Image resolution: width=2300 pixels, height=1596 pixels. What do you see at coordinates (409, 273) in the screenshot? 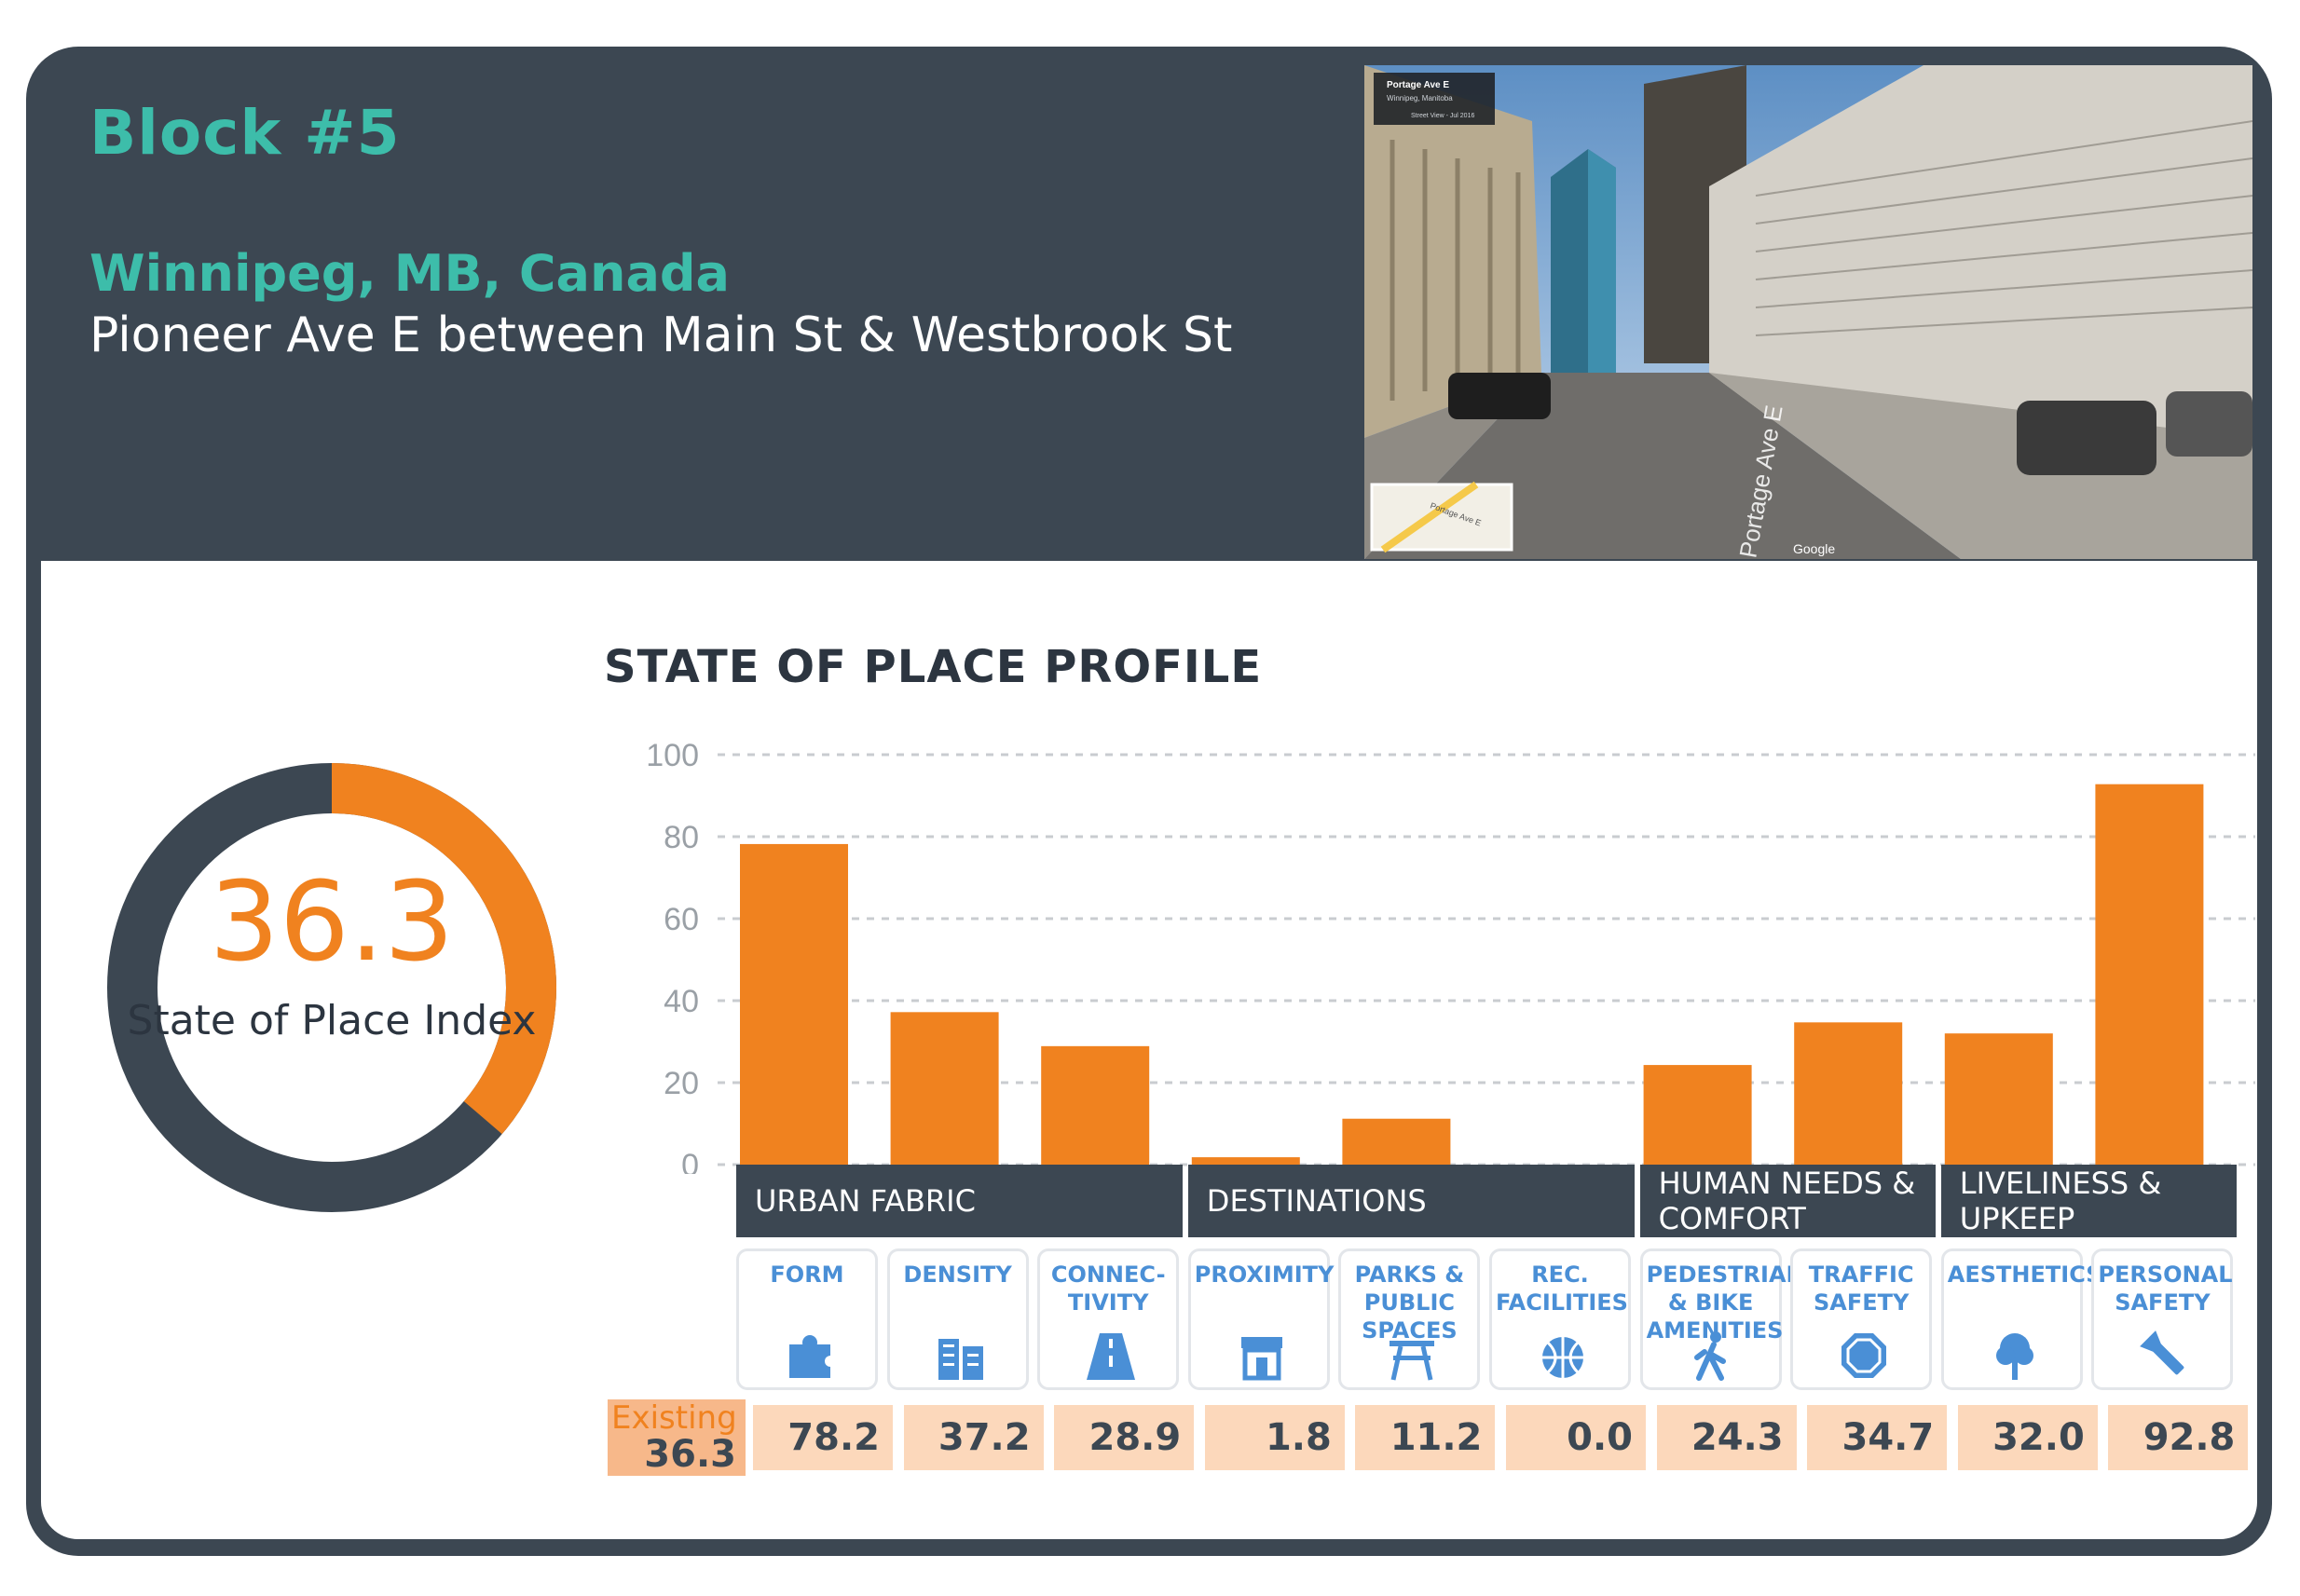
I see `city-label: Winnipeg, MB, Canada` at bounding box center [409, 273].